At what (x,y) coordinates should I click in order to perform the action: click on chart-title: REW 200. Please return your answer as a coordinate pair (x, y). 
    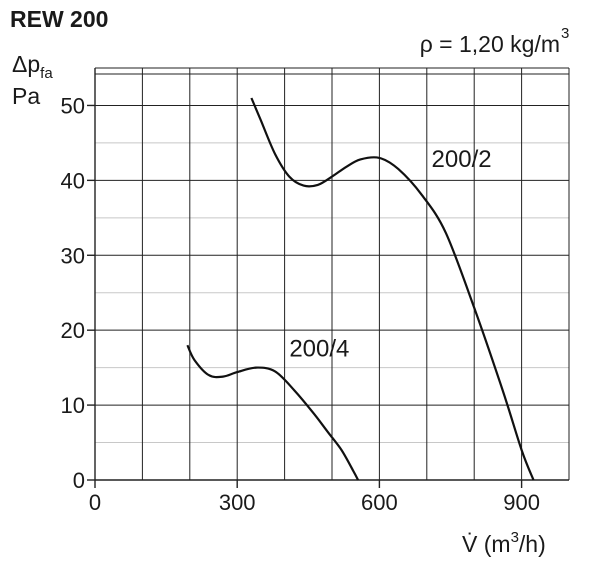
    Looking at the image, I should click on (59, 19).